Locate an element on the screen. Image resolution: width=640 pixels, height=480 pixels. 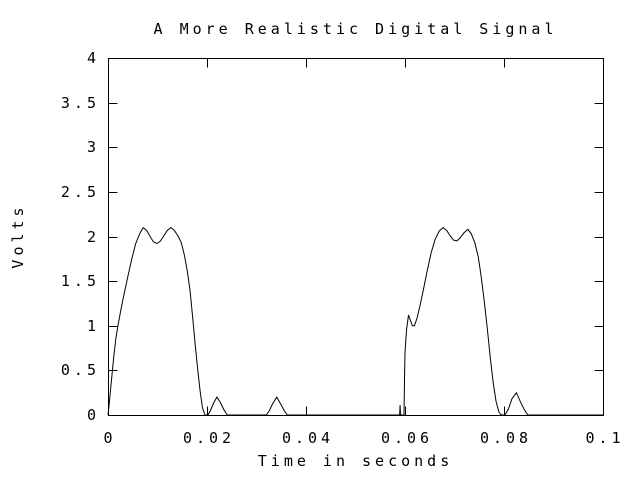
y-tick-label: 1.5 is located at coordinates (80, 281).